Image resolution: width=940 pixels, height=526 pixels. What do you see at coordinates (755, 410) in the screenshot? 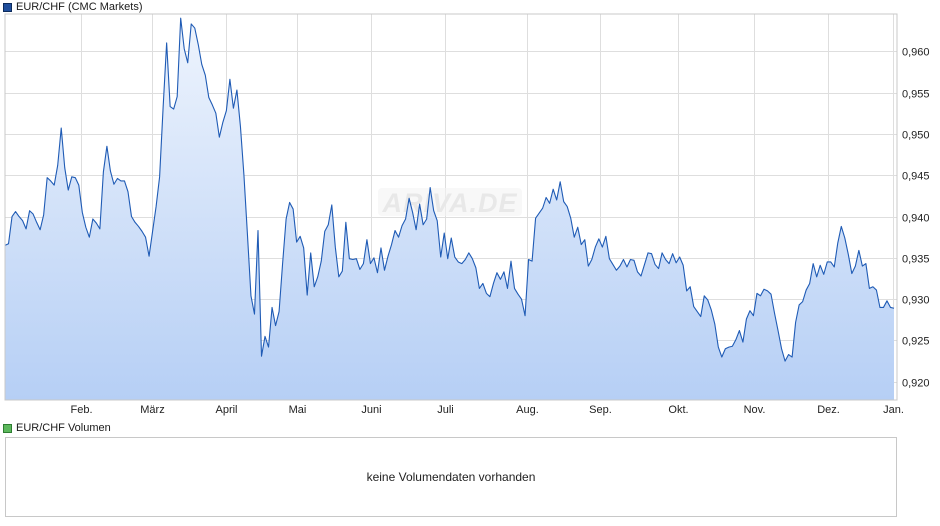
I see `x-tick-label: Nov.` at bounding box center [755, 410].